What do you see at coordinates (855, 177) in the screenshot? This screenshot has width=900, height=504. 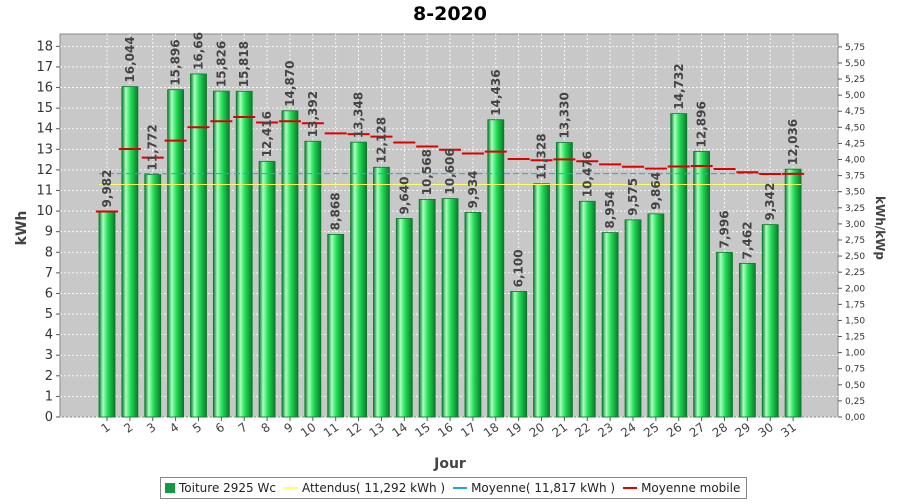 I see `y2-tick-label: 3,75` at bounding box center [855, 177].